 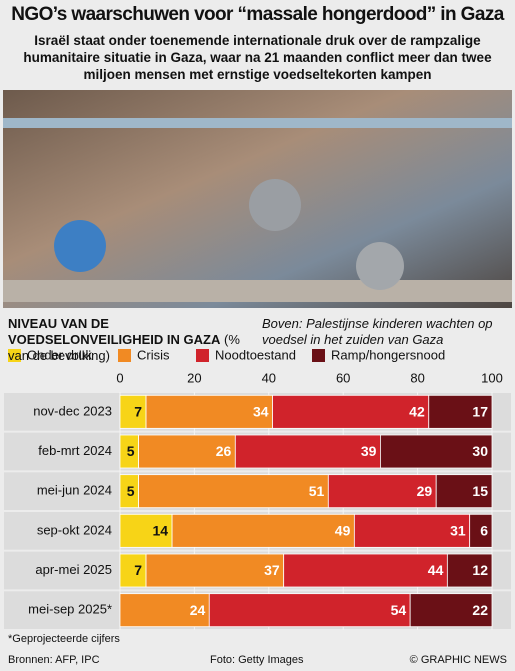 I want to click on x-tick-label: 100, so click(x=492, y=377).